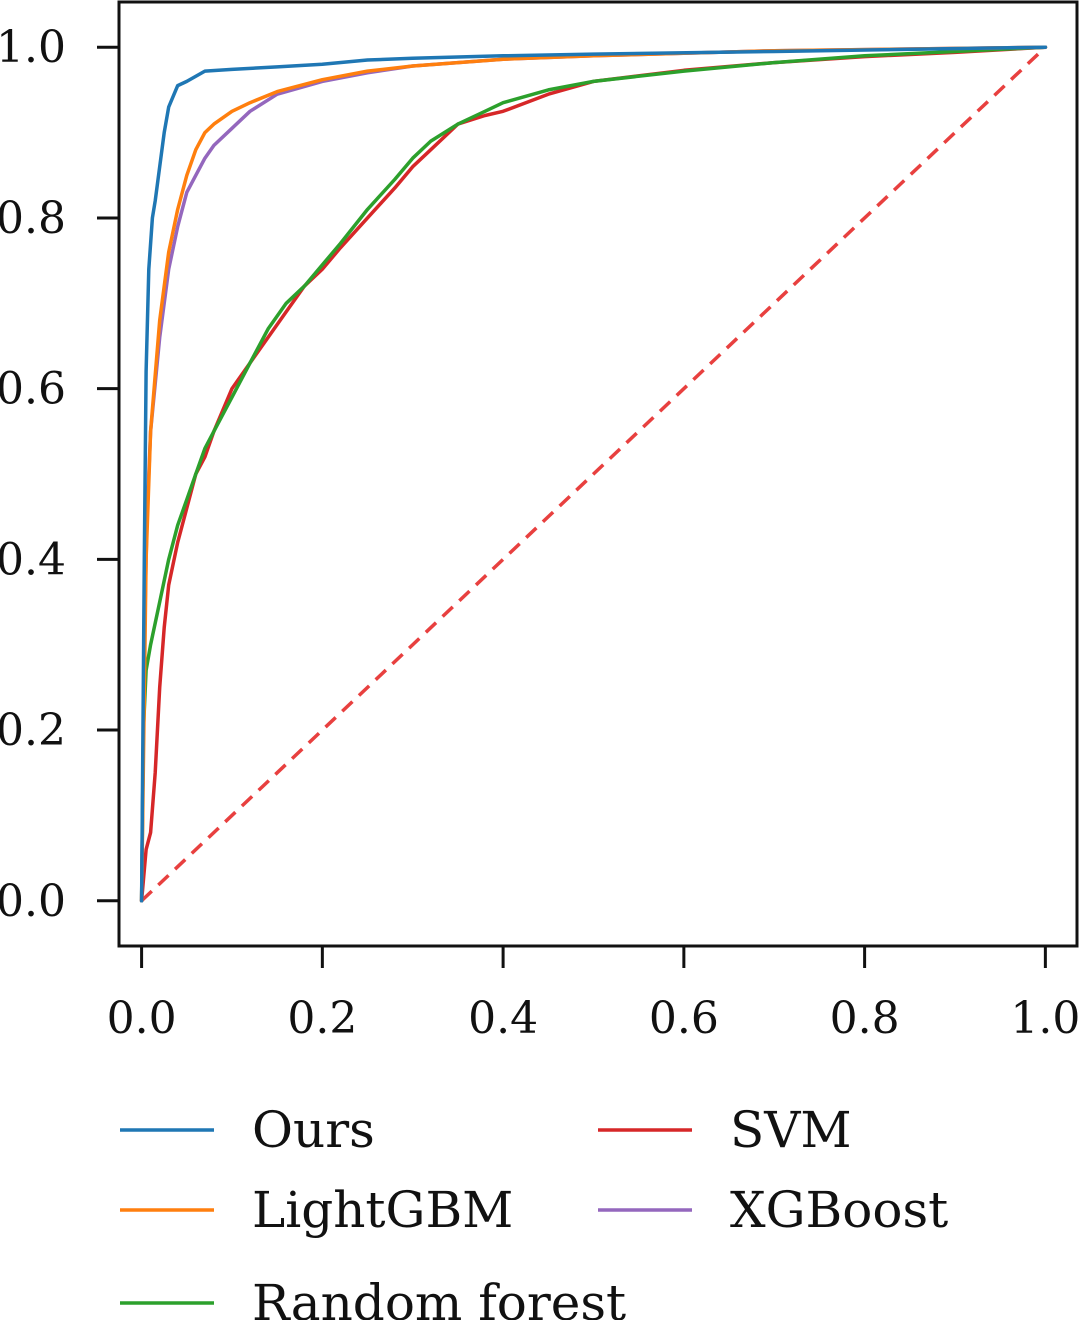 The height and width of the screenshot is (1325, 1080). What do you see at coordinates (684, 1018) in the screenshot?
I see `x-tick-label: 0.6` at bounding box center [684, 1018].